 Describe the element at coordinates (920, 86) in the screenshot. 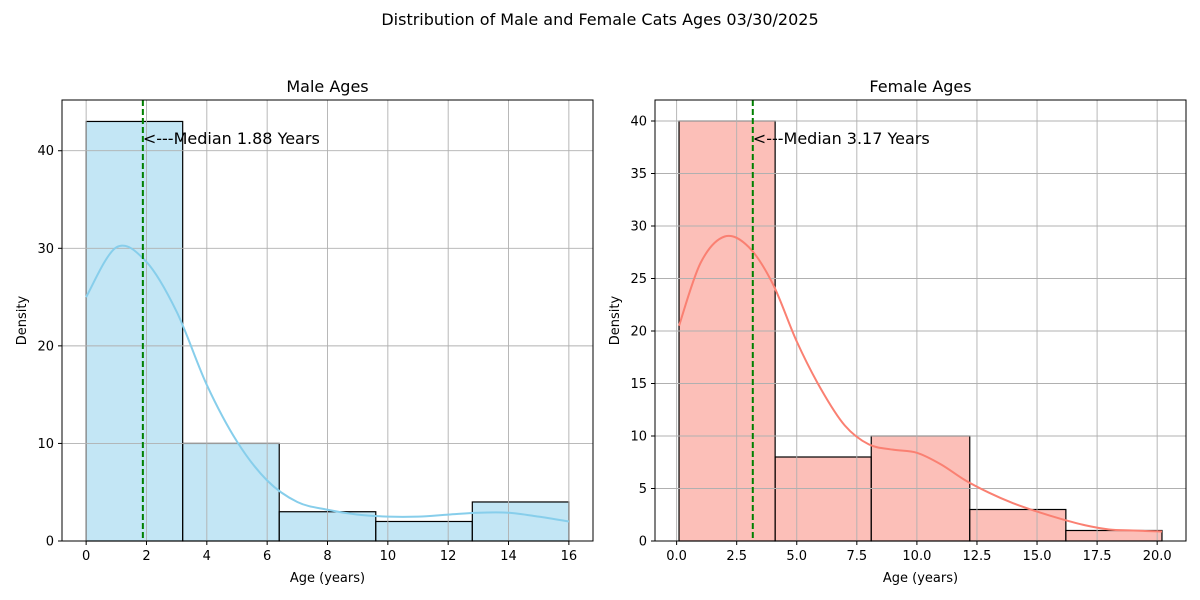

I see `subplot-title: Female Ages` at that location.